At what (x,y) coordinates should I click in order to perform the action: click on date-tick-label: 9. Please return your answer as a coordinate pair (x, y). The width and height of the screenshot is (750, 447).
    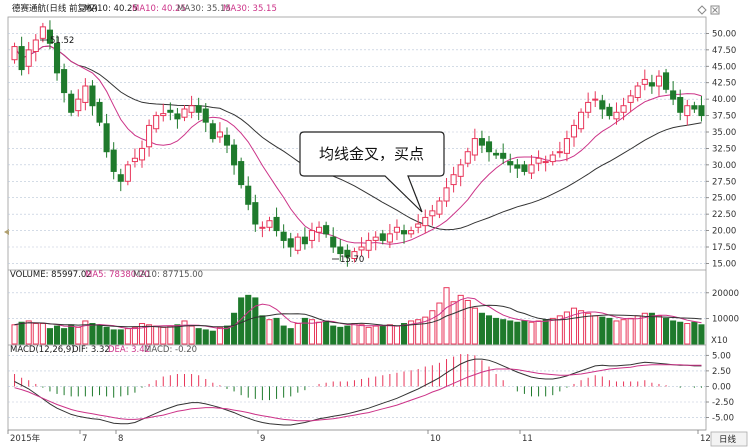
    Looking at the image, I should click on (262, 439).